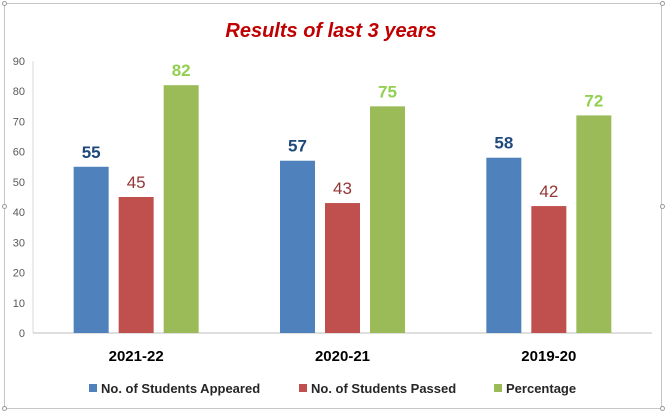 Image resolution: width=668 pixels, height=413 pixels. Describe the element at coordinates (593, 100) in the screenshot. I see `data-label: 72` at that location.